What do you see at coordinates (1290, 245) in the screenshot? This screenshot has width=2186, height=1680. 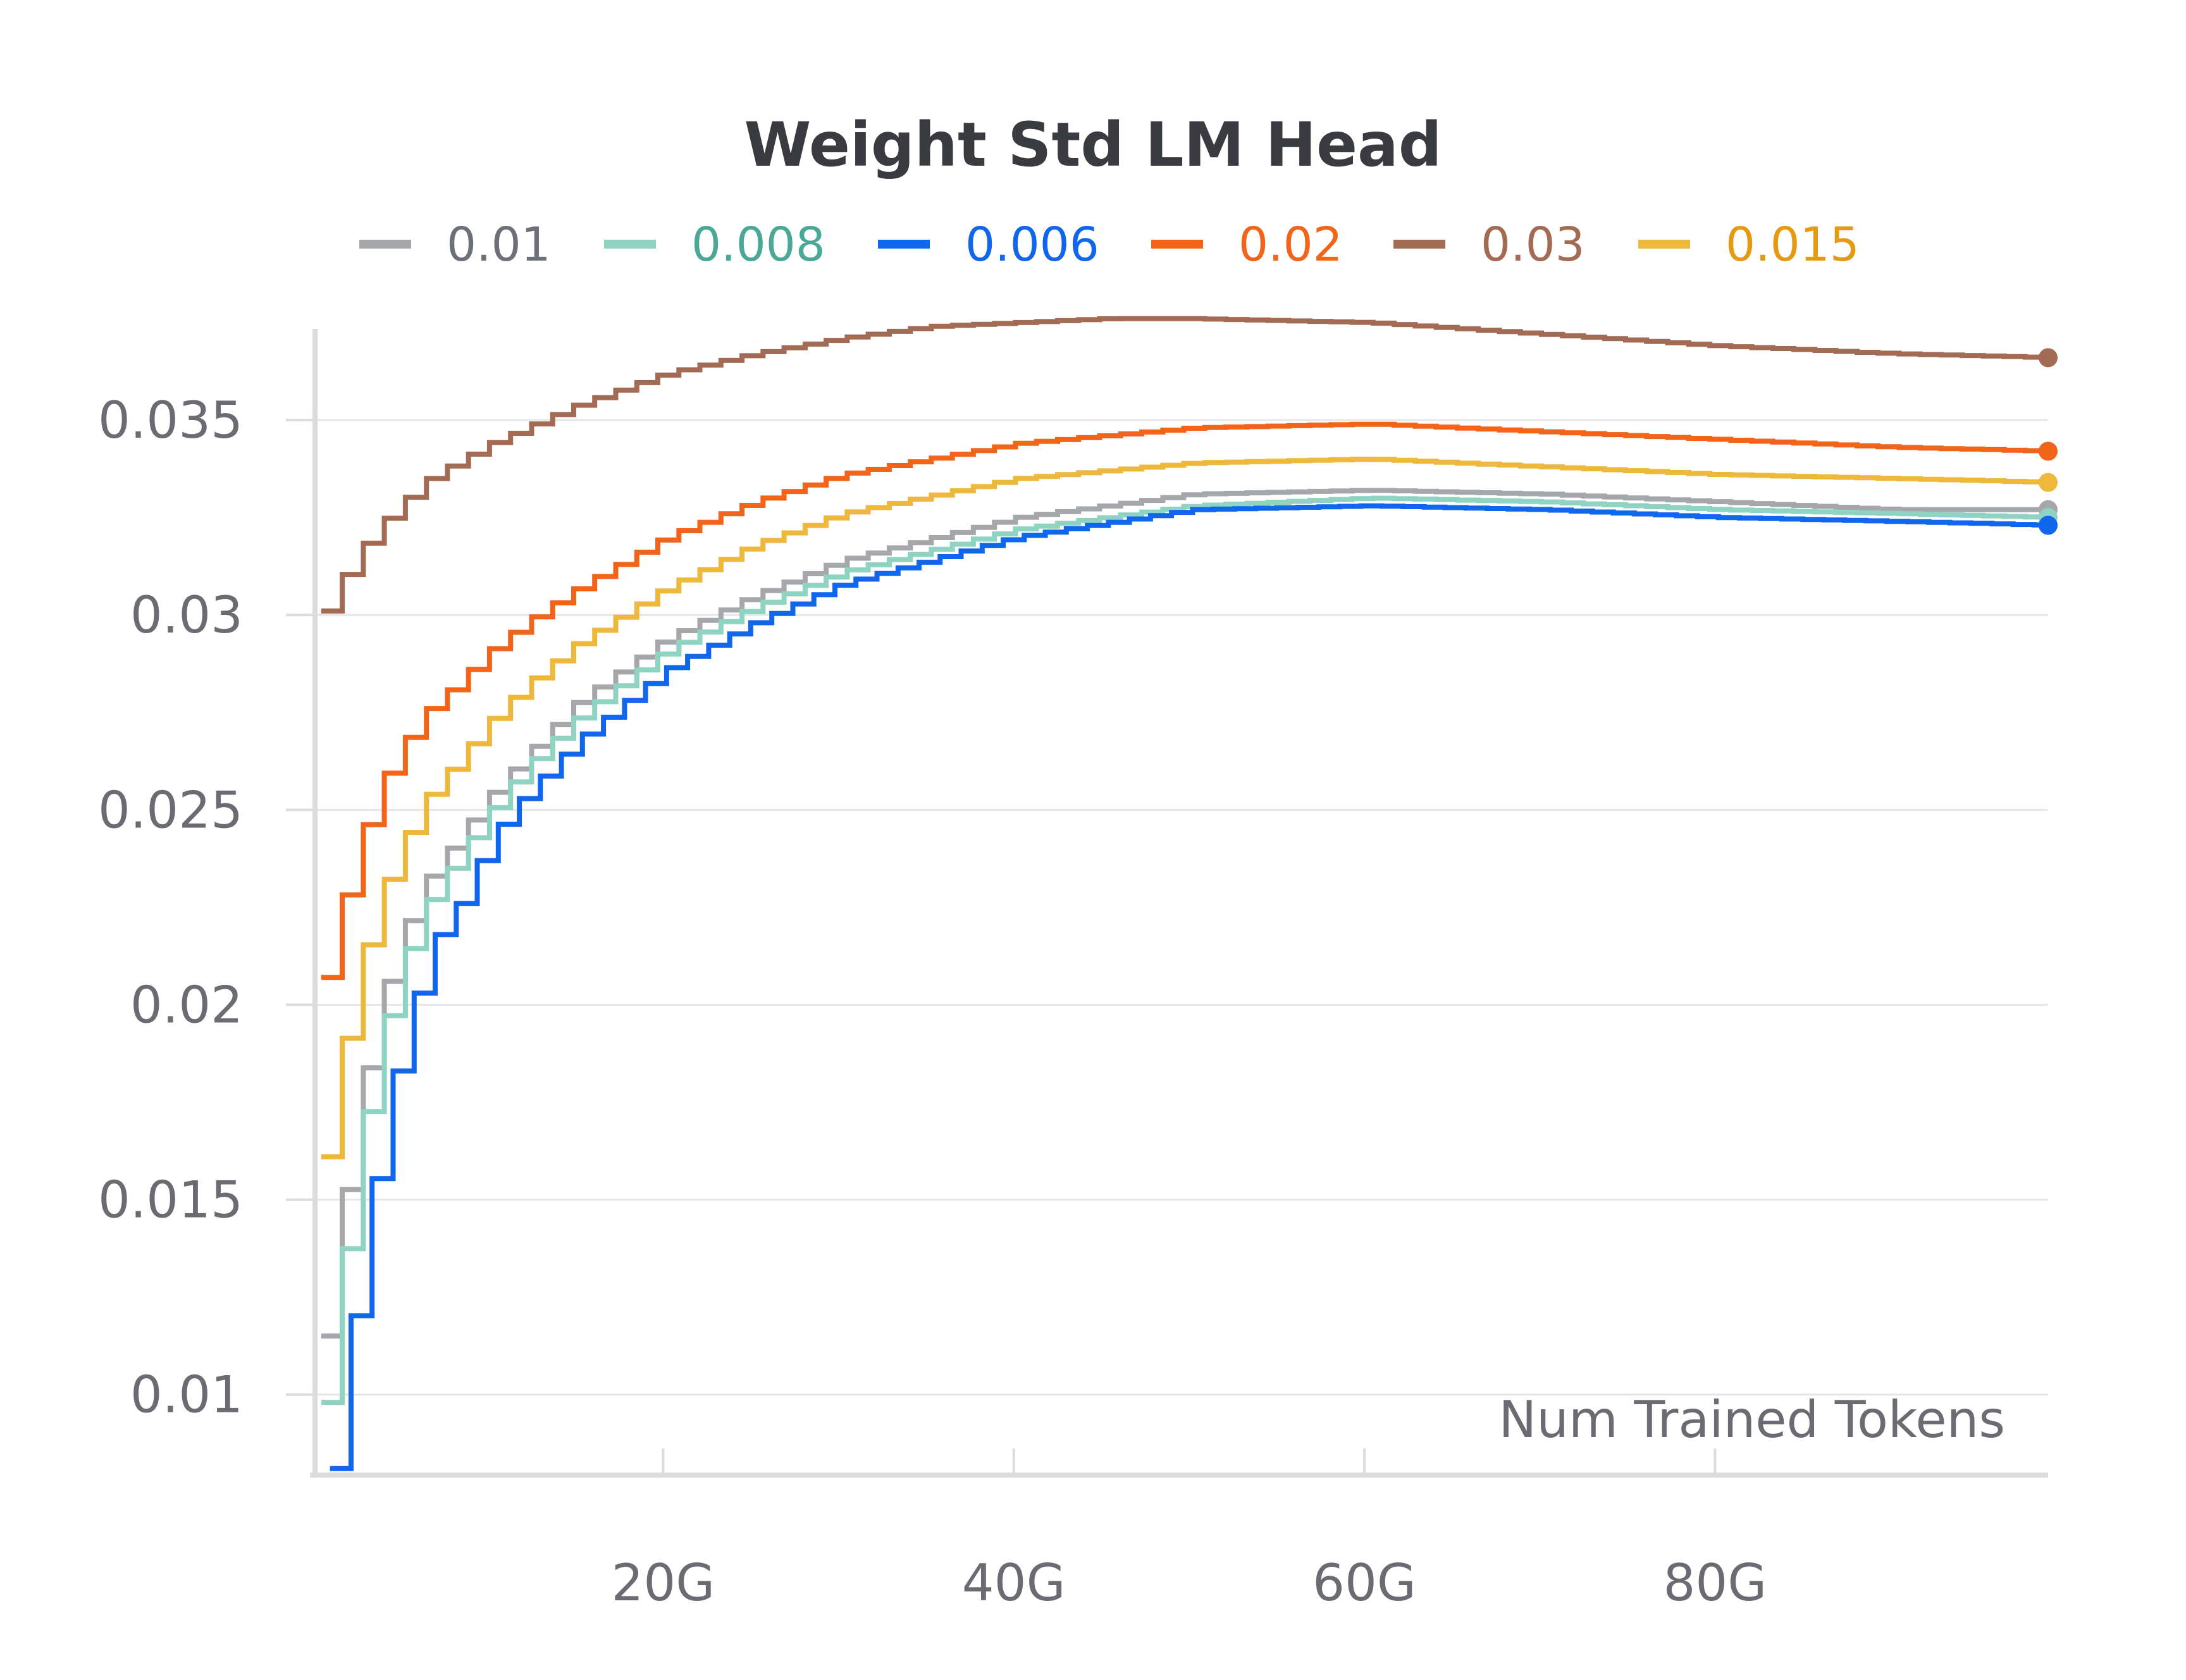 I see `legend-label: 0.02` at bounding box center [1290, 245].